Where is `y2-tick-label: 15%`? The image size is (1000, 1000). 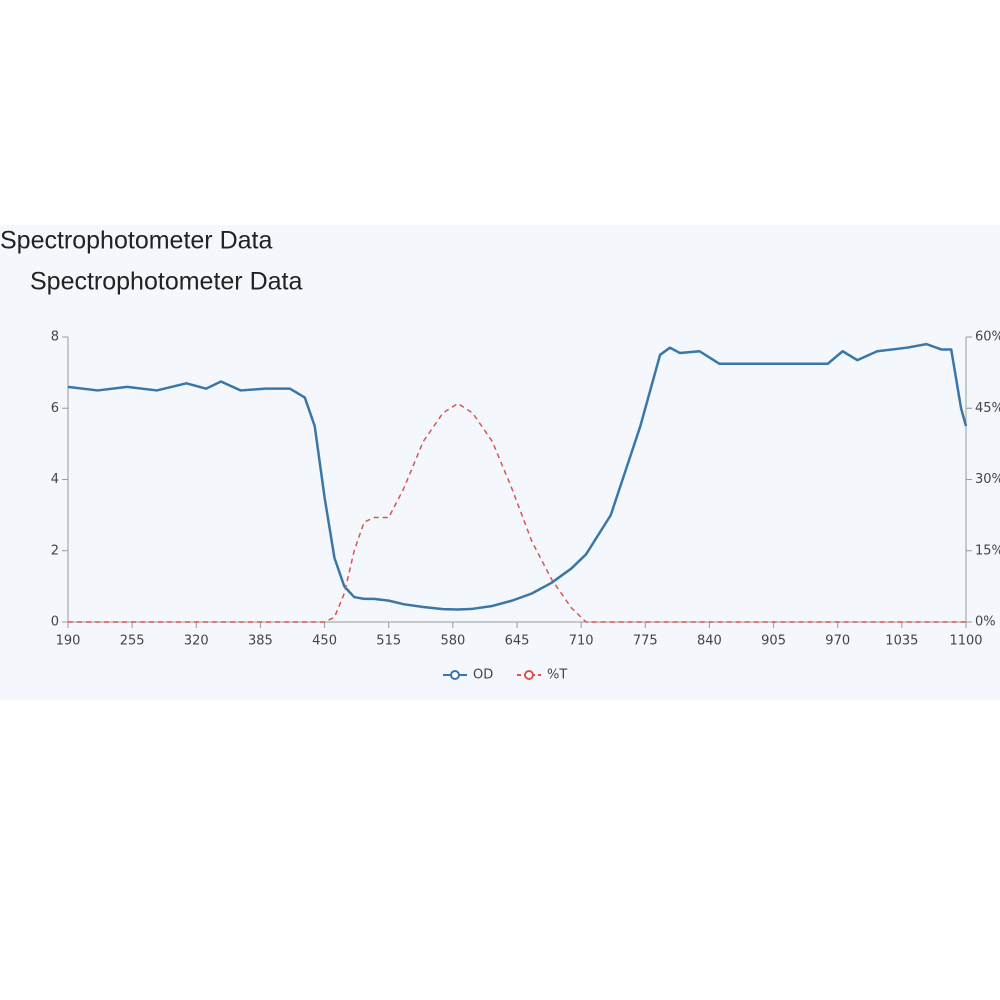 y2-tick-label: 15% is located at coordinates (987, 550).